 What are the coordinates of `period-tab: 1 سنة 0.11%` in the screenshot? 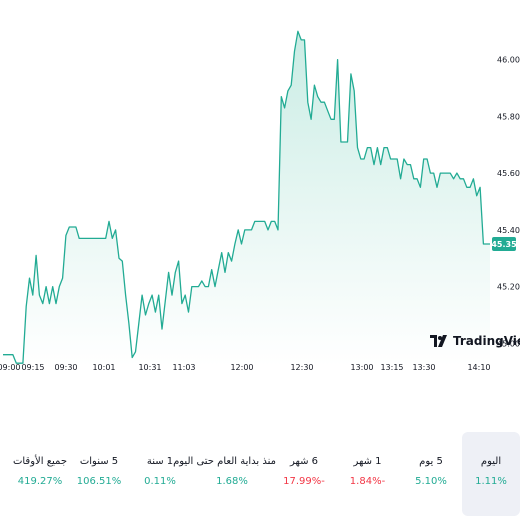 It's located at (160, 474).